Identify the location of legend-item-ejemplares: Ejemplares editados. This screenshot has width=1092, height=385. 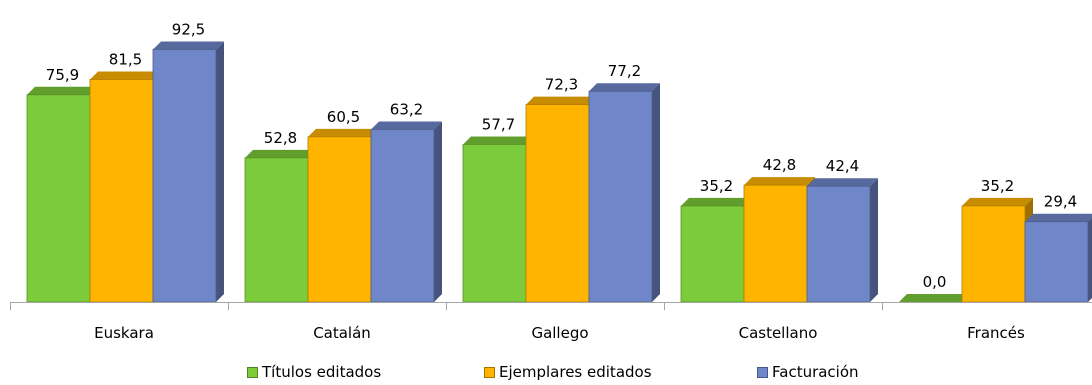
(568, 372).